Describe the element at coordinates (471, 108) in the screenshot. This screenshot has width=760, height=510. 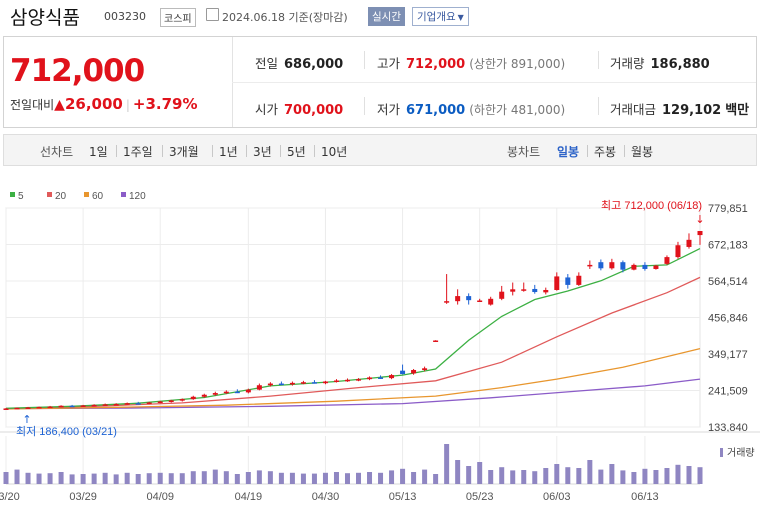
I see `low-cell: 저가 671,000 (하한가 481,000)` at that location.